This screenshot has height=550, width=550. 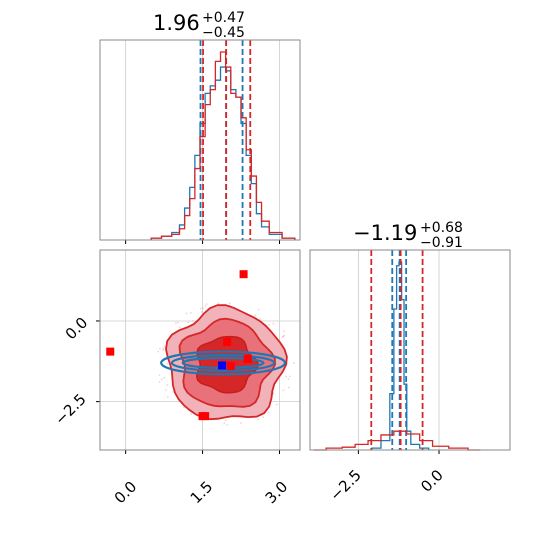 I want to click on joint-y-tick-label: 0.0, so click(x=77, y=329).